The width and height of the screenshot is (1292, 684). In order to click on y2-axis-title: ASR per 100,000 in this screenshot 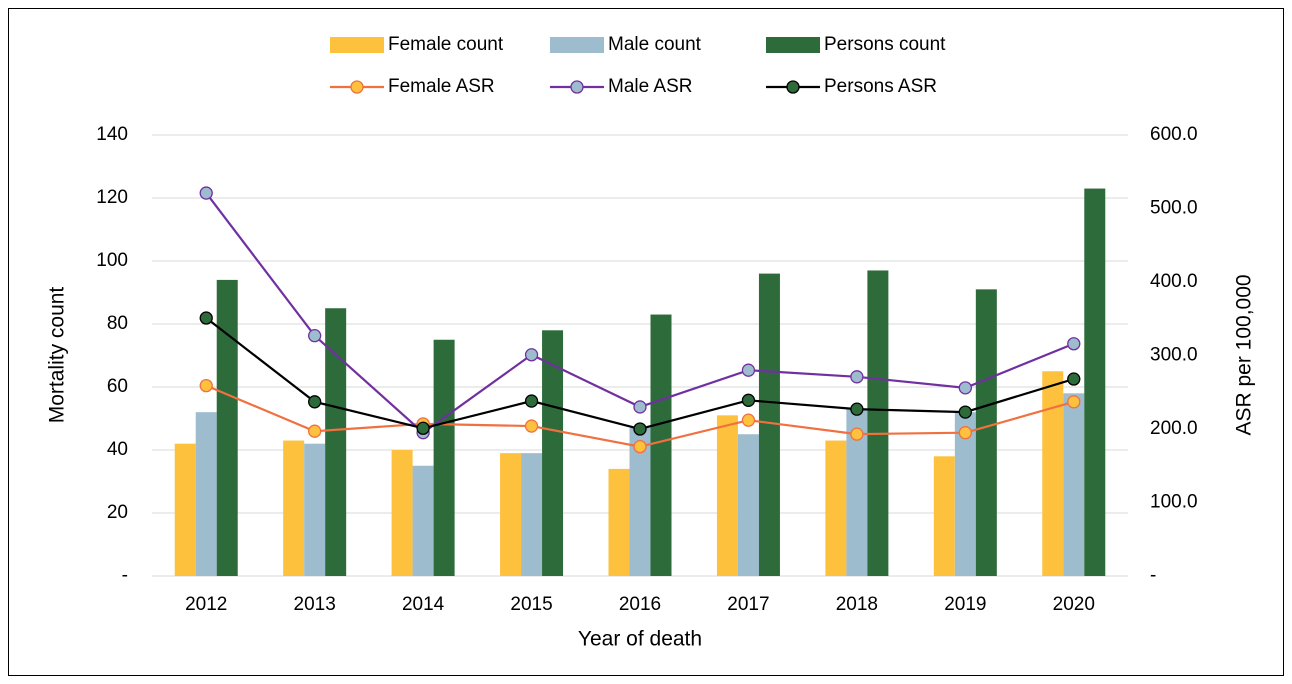, I will do `click(1244, 354)`.